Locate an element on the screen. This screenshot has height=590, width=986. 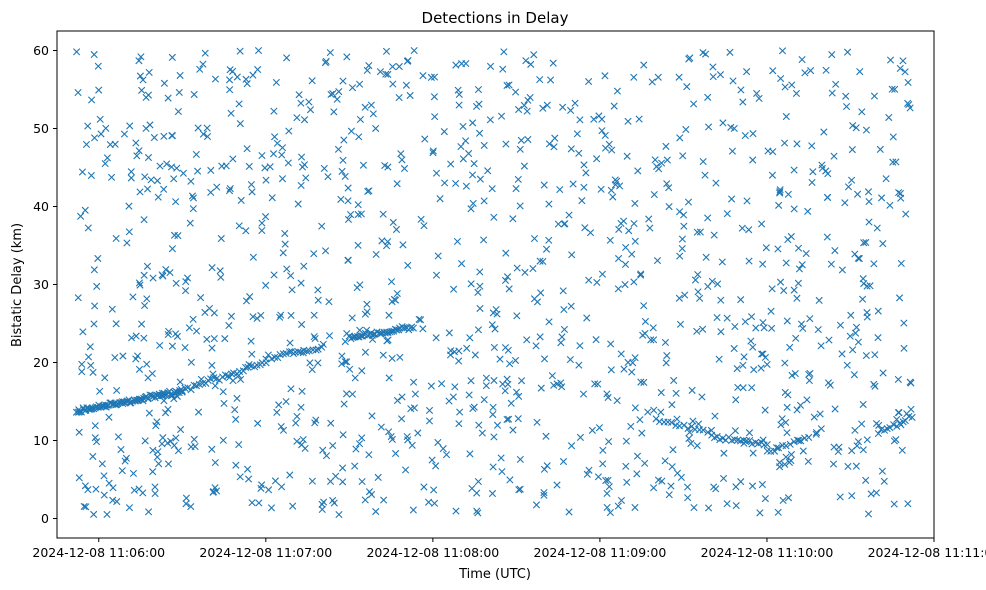
x-tick-label: 2024-12-08 11:08:00 is located at coordinates (432, 552).